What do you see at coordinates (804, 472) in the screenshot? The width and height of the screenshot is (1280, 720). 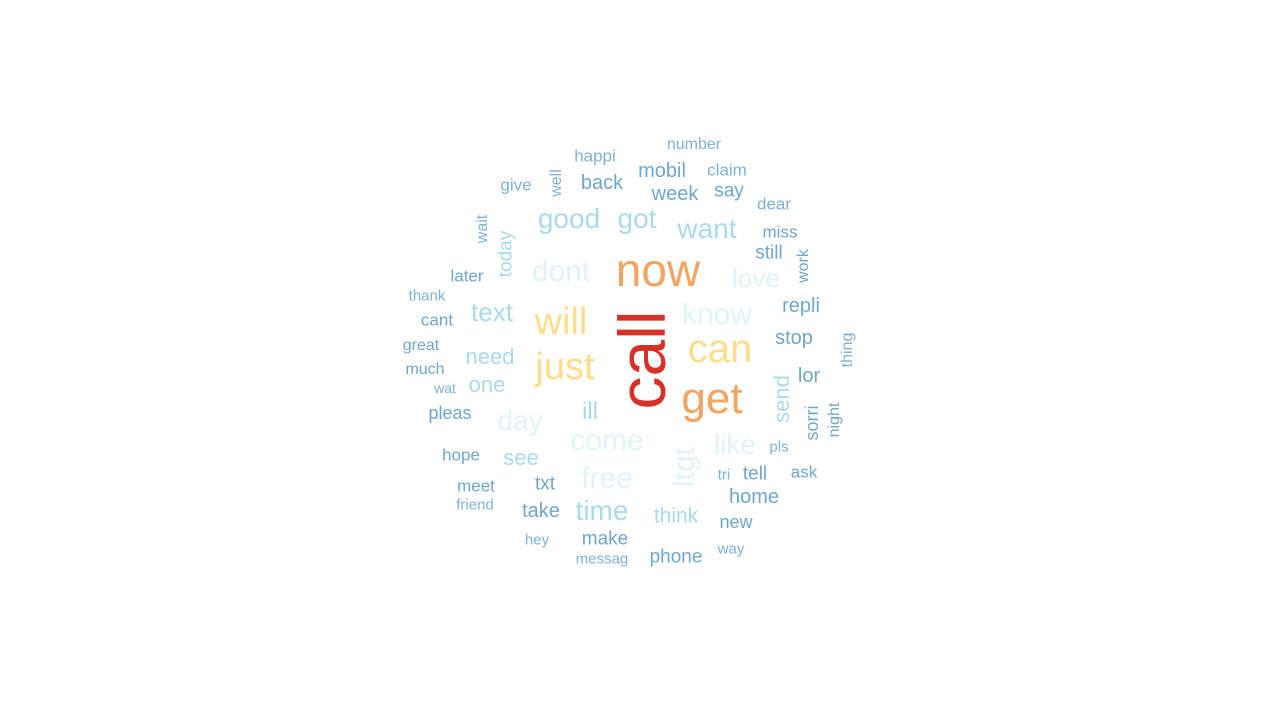 I see `word-ask: ask` at bounding box center [804, 472].